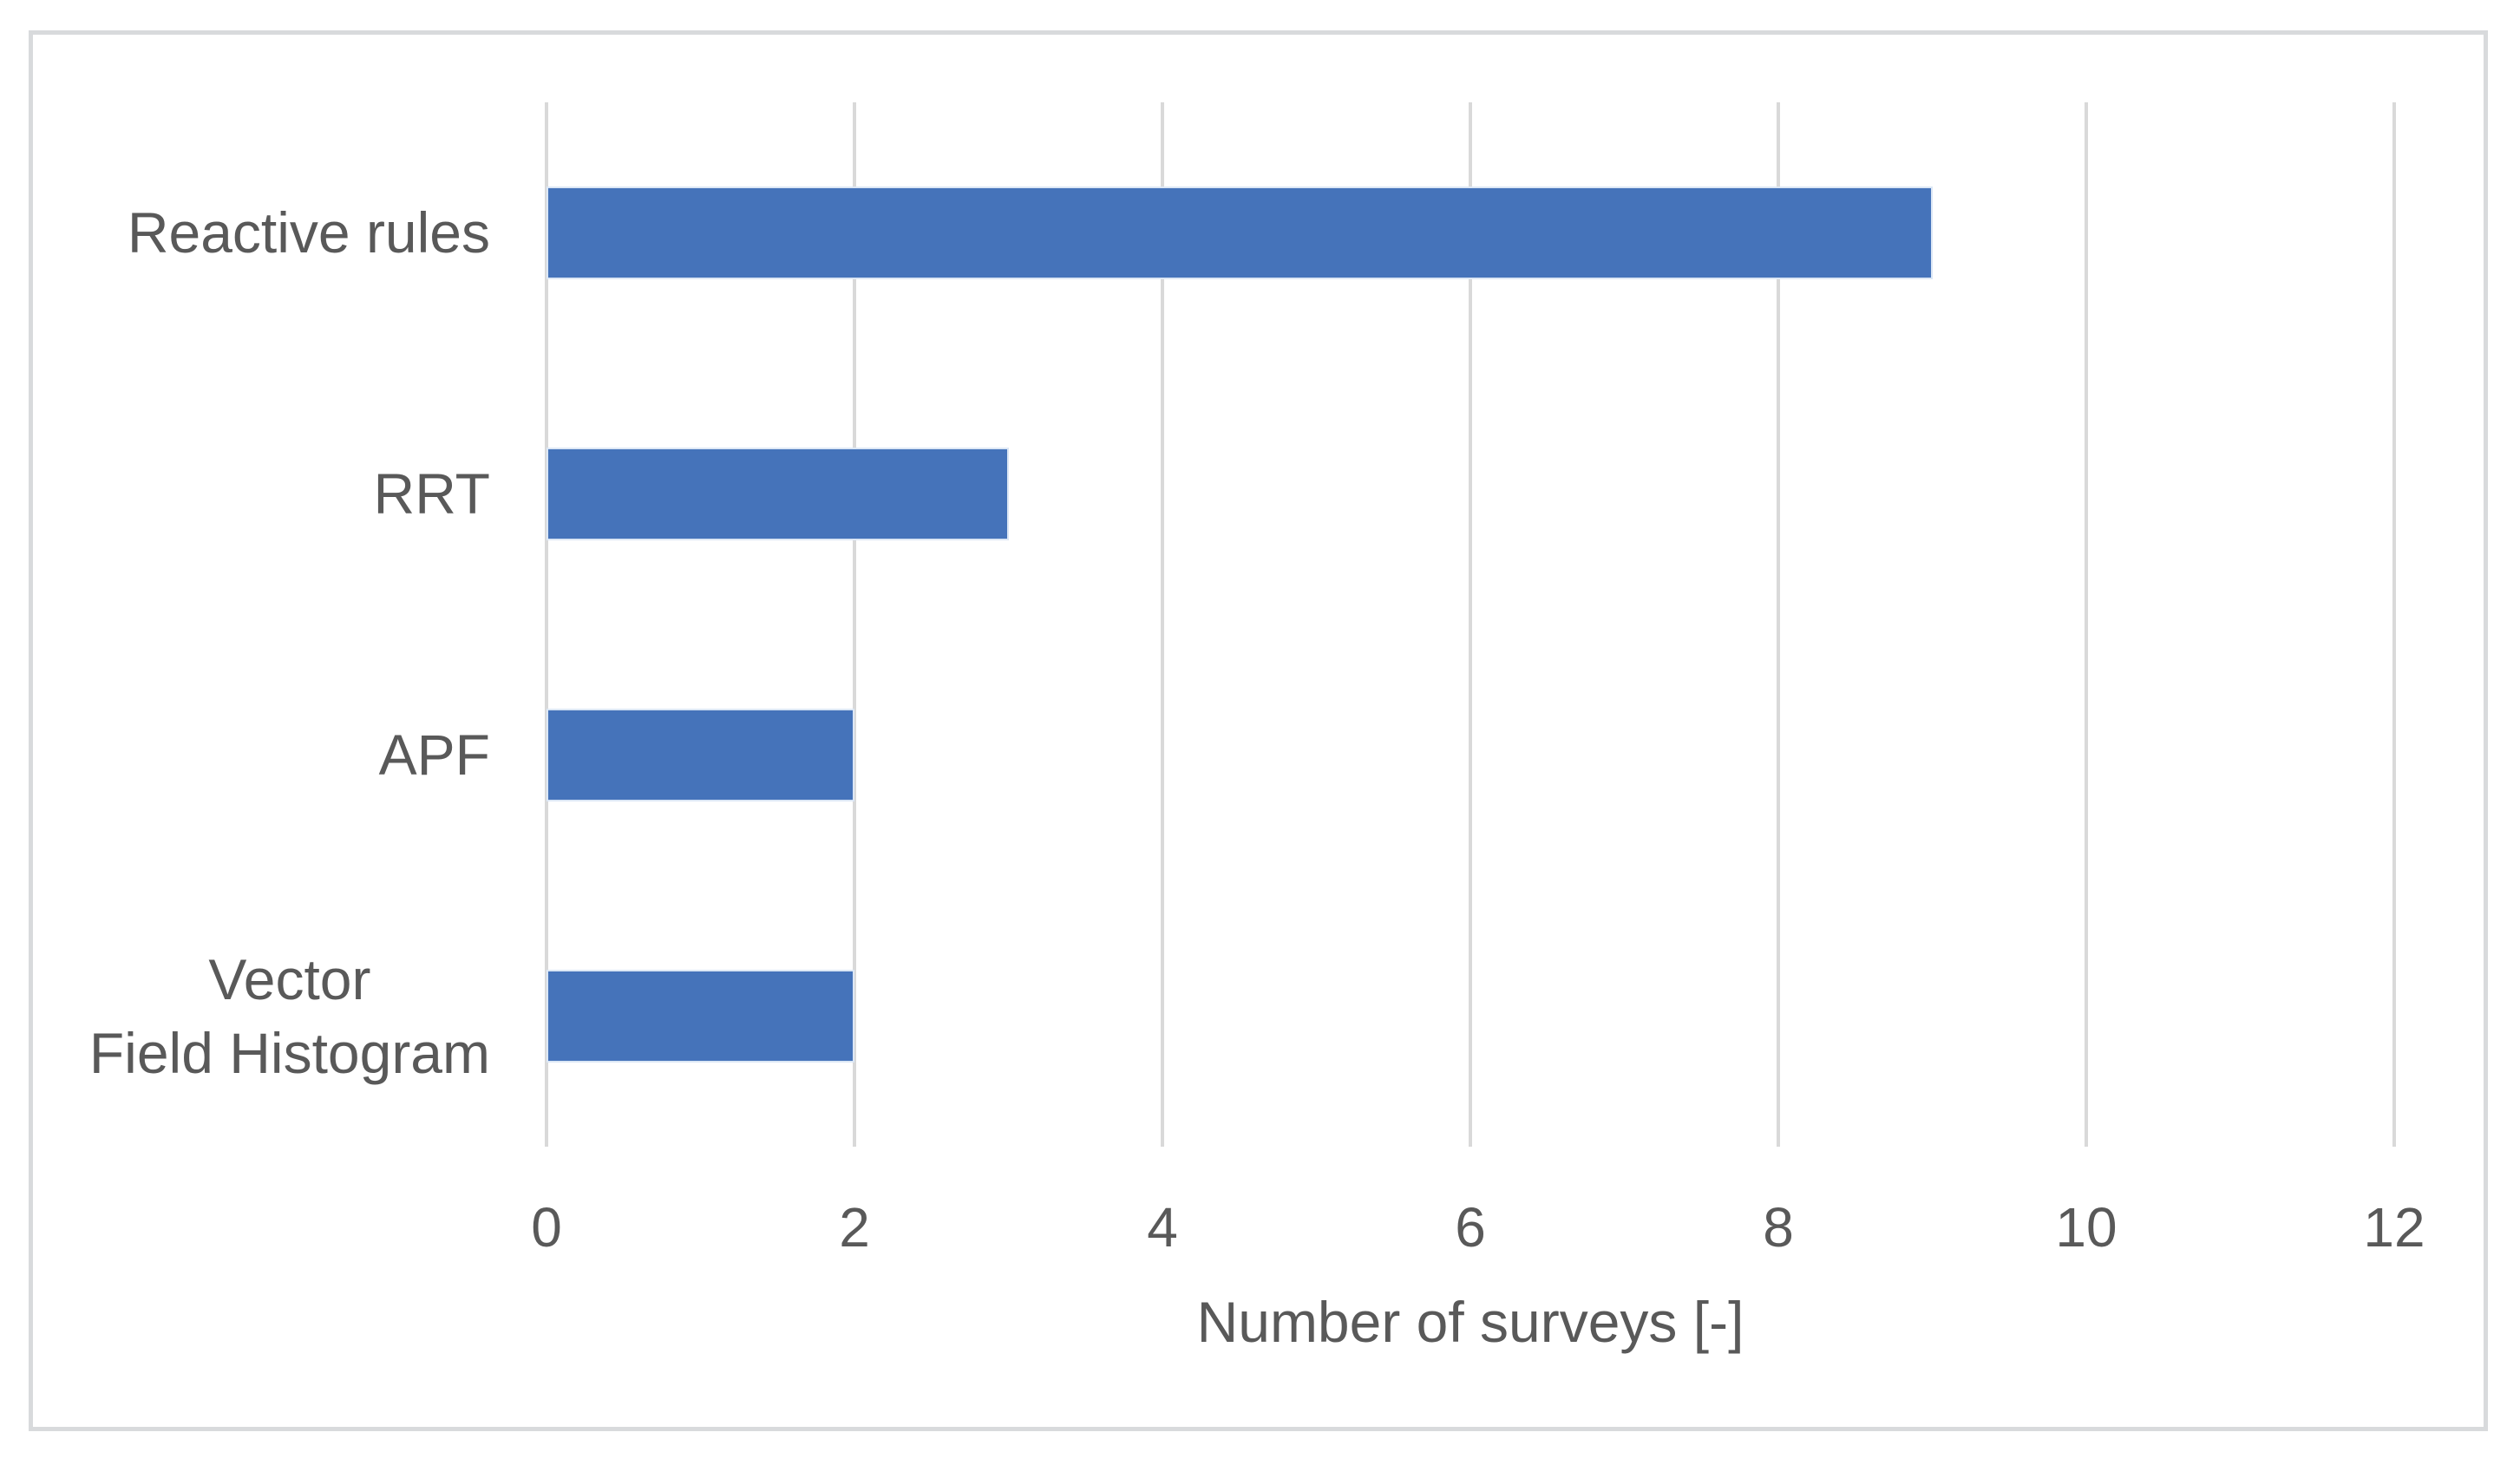  I want to click on x-tick-label: 6, so click(1470, 1227).